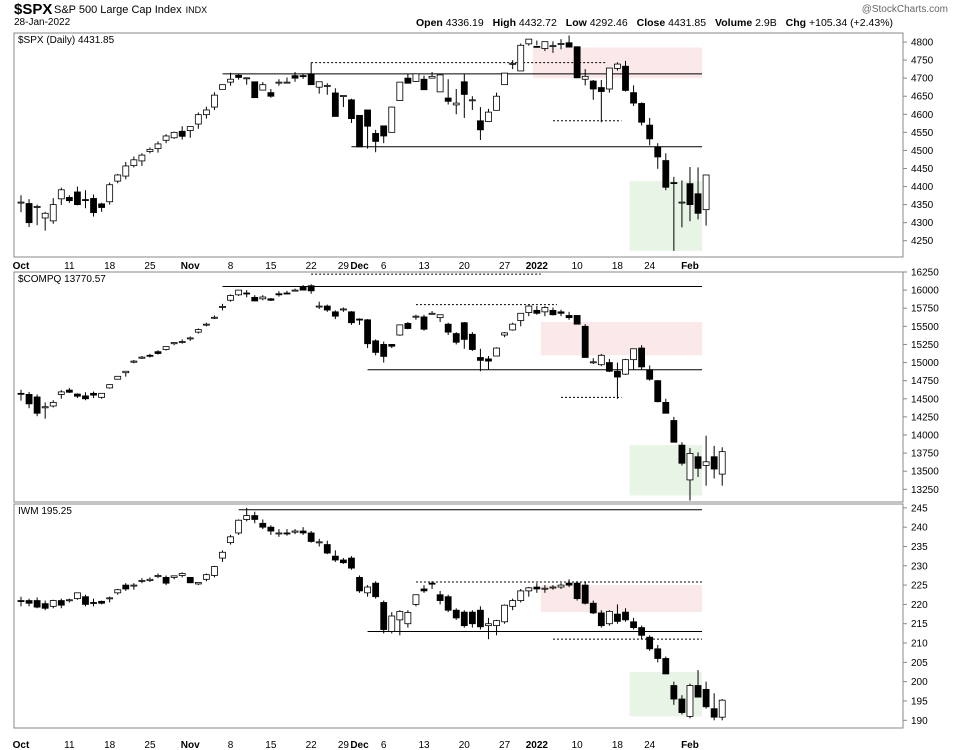  What do you see at coordinates (919, 508) in the screenshot?
I see `y-tick-label-2-11: 245` at bounding box center [919, 508].